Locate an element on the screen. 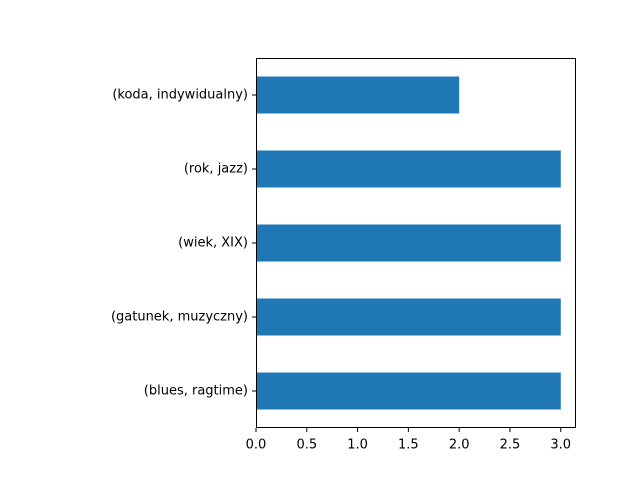 The width and height of the screenshot is (640, 480). y-tick-label: (wiek, XIX) is located at coordinates (213, 243).